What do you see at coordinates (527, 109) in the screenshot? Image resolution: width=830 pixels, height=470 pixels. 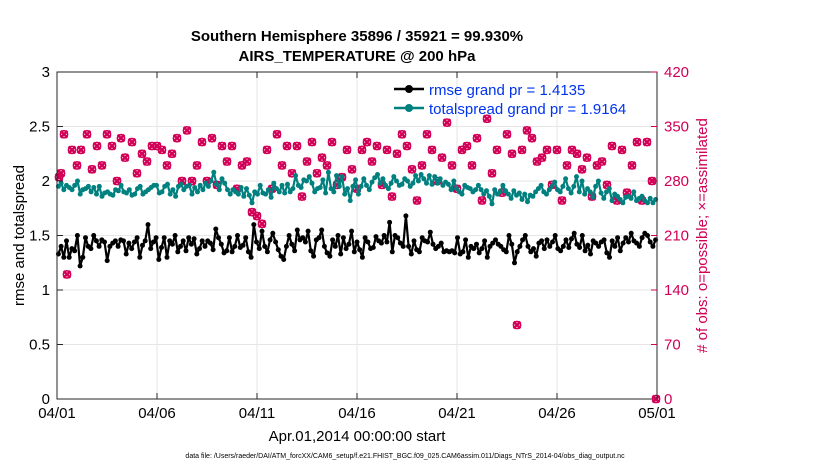 I see `legend-spread-label: totalspread grand pr = 1.9164` at bounding box center [527, 109].